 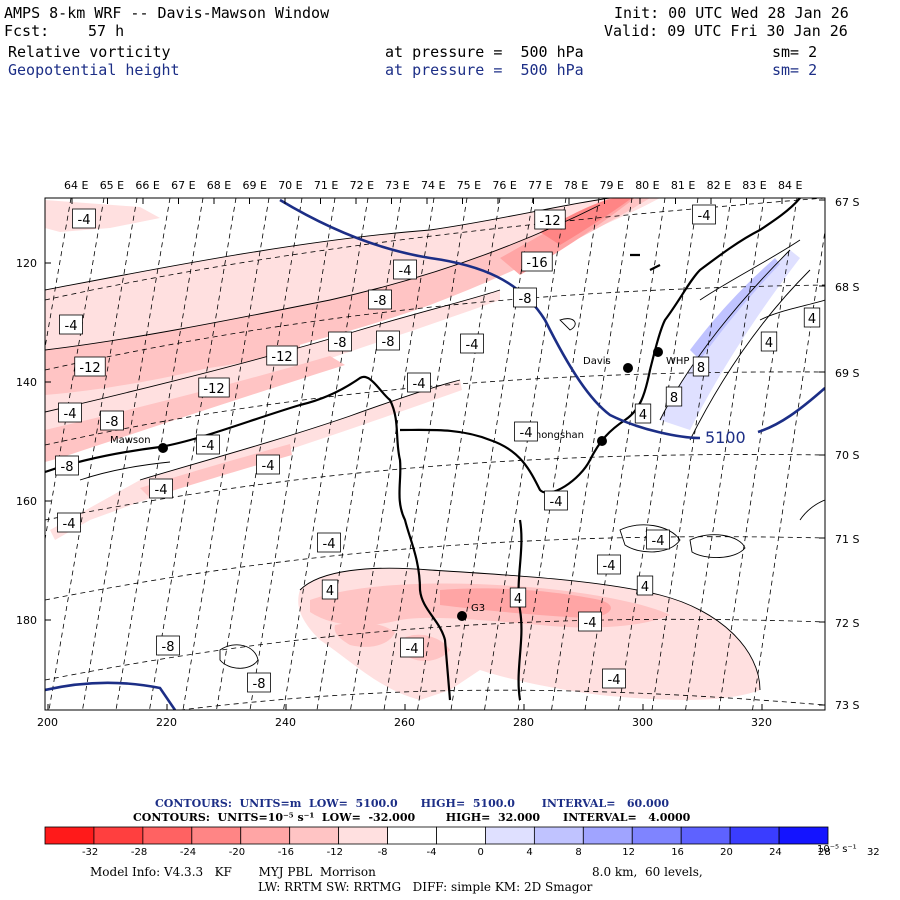 What do you see at coordinates (167, 13) in the screenshot?
I see `map-title: AMPS 8-km WRF -- Davis-Mawson Window` at bounding box center [167, 13].